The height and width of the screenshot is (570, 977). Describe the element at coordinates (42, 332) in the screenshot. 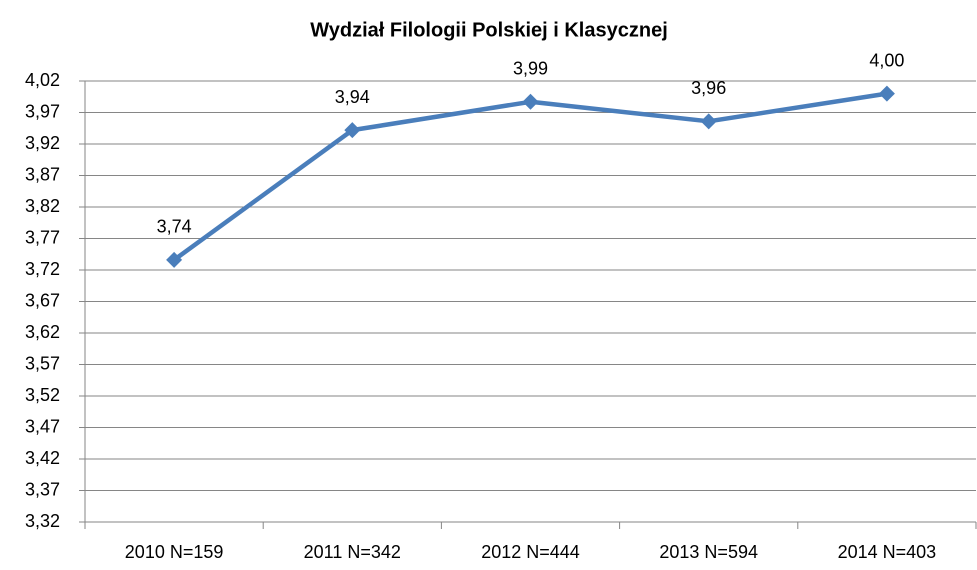

I see `y-tick-label: 3,62` at that location.